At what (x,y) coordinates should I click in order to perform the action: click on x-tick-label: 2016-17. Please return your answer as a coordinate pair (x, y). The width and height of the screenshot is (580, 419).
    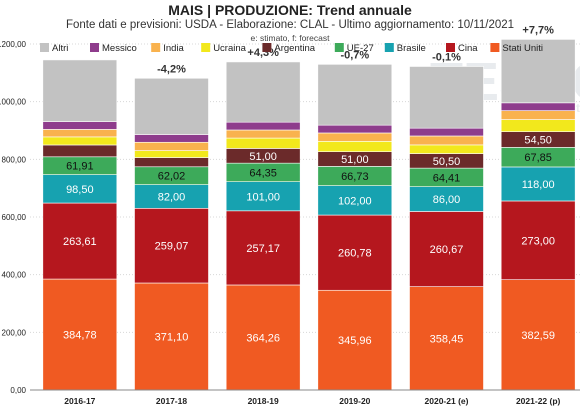
    Looking at the image, I should click on (79, 401).